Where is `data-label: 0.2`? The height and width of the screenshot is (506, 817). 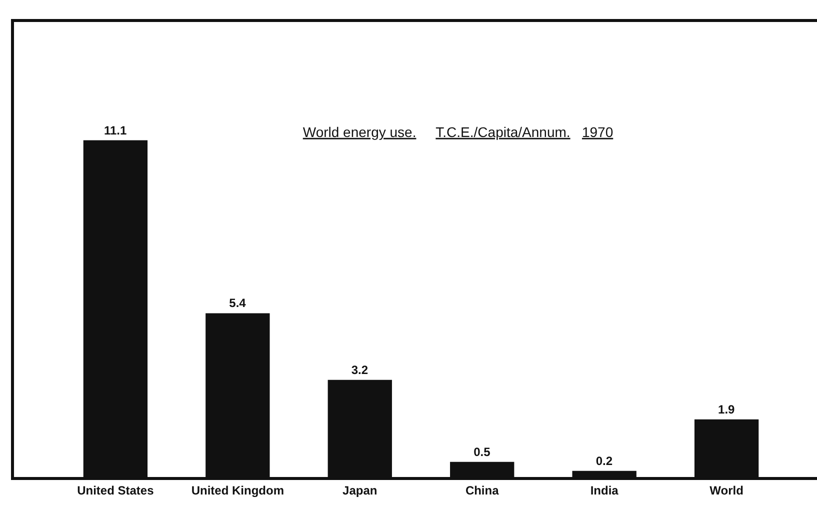 data-label: 0.2 is located at coordinates (604, 461).